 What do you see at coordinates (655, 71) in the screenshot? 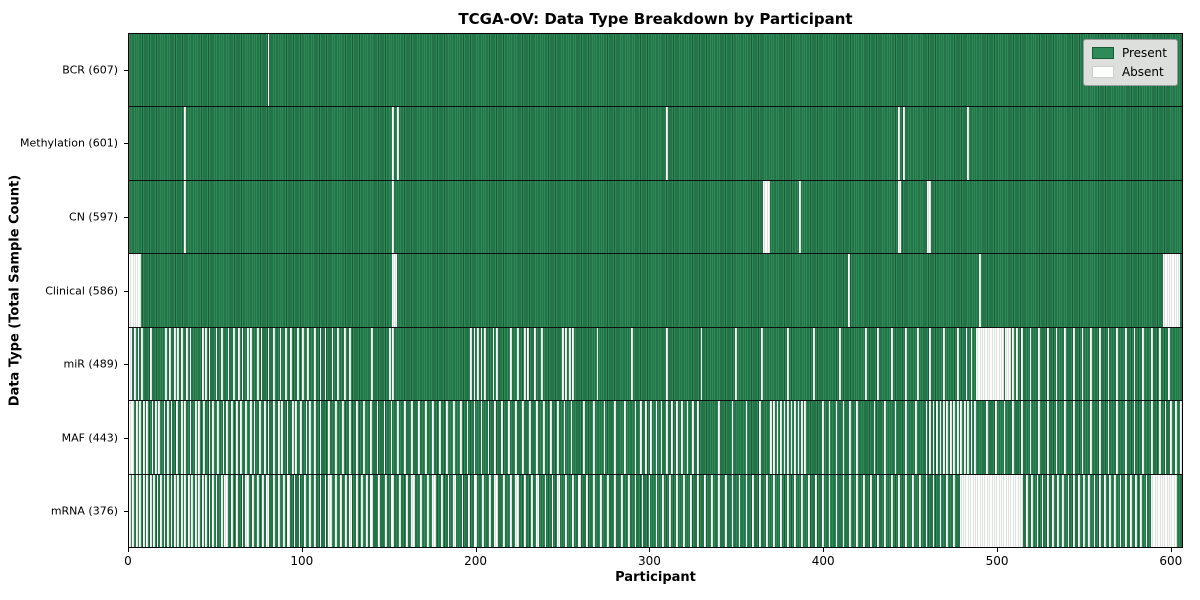
I see `heatmap-row-bcr` at bounding box center [655, 71].